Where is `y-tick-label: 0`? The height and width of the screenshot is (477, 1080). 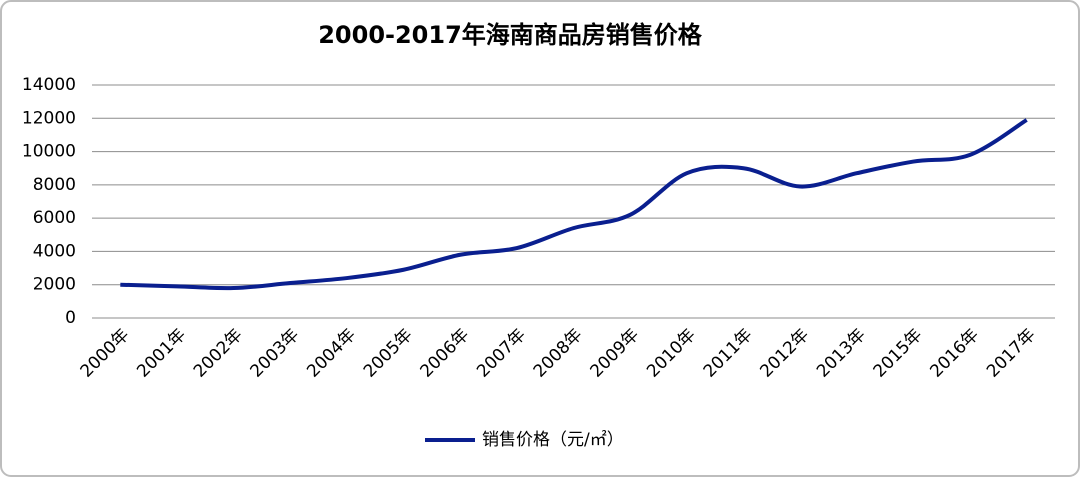 y-tick-label: 0 is located at coordinates (70, 318).